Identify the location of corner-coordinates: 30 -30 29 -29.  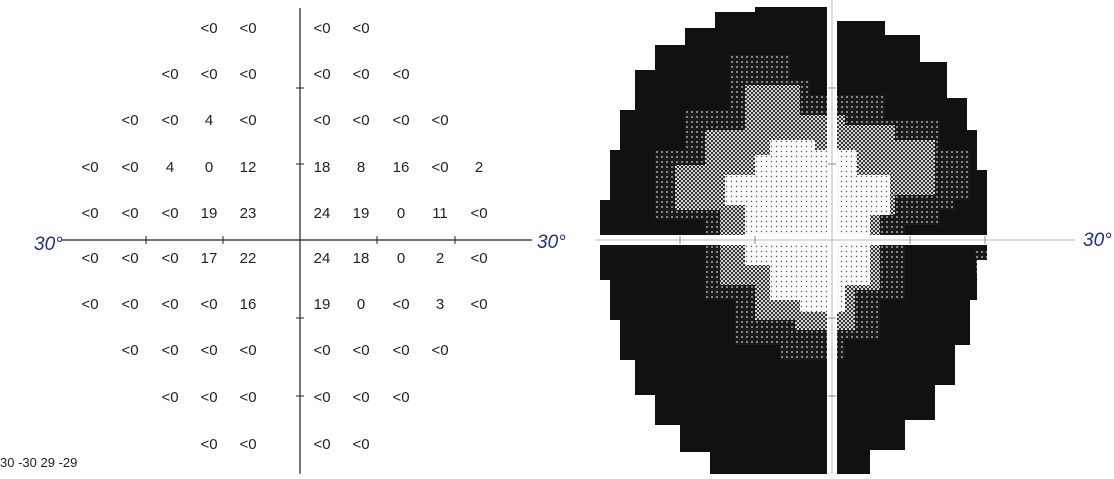
(39, 462).